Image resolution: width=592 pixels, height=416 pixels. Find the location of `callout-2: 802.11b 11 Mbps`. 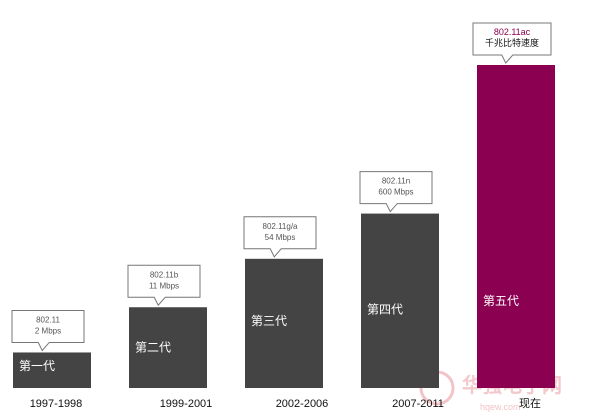

callout-2: 802.11b 11 Mbps is located at coordinates (164, 285).